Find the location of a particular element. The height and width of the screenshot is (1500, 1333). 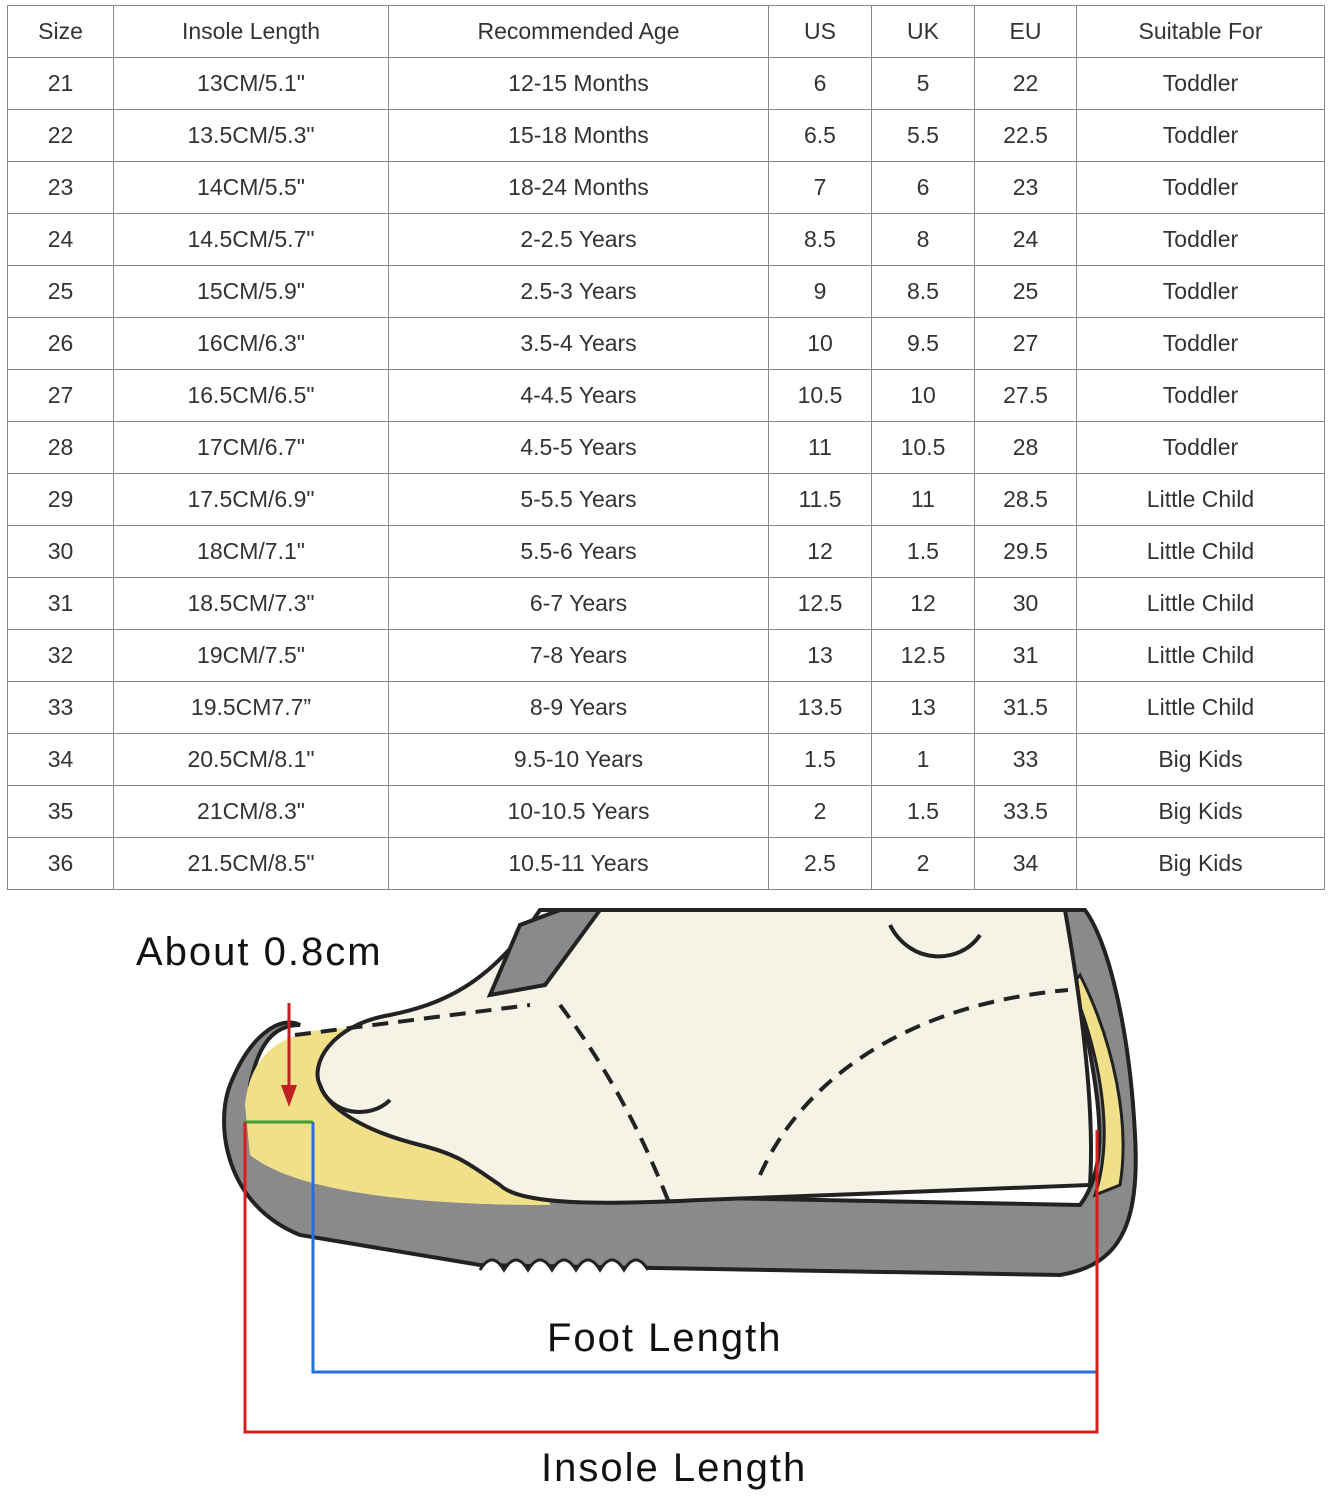

table-cell: 19CM/7.5" is located at coordinates (251, 655).